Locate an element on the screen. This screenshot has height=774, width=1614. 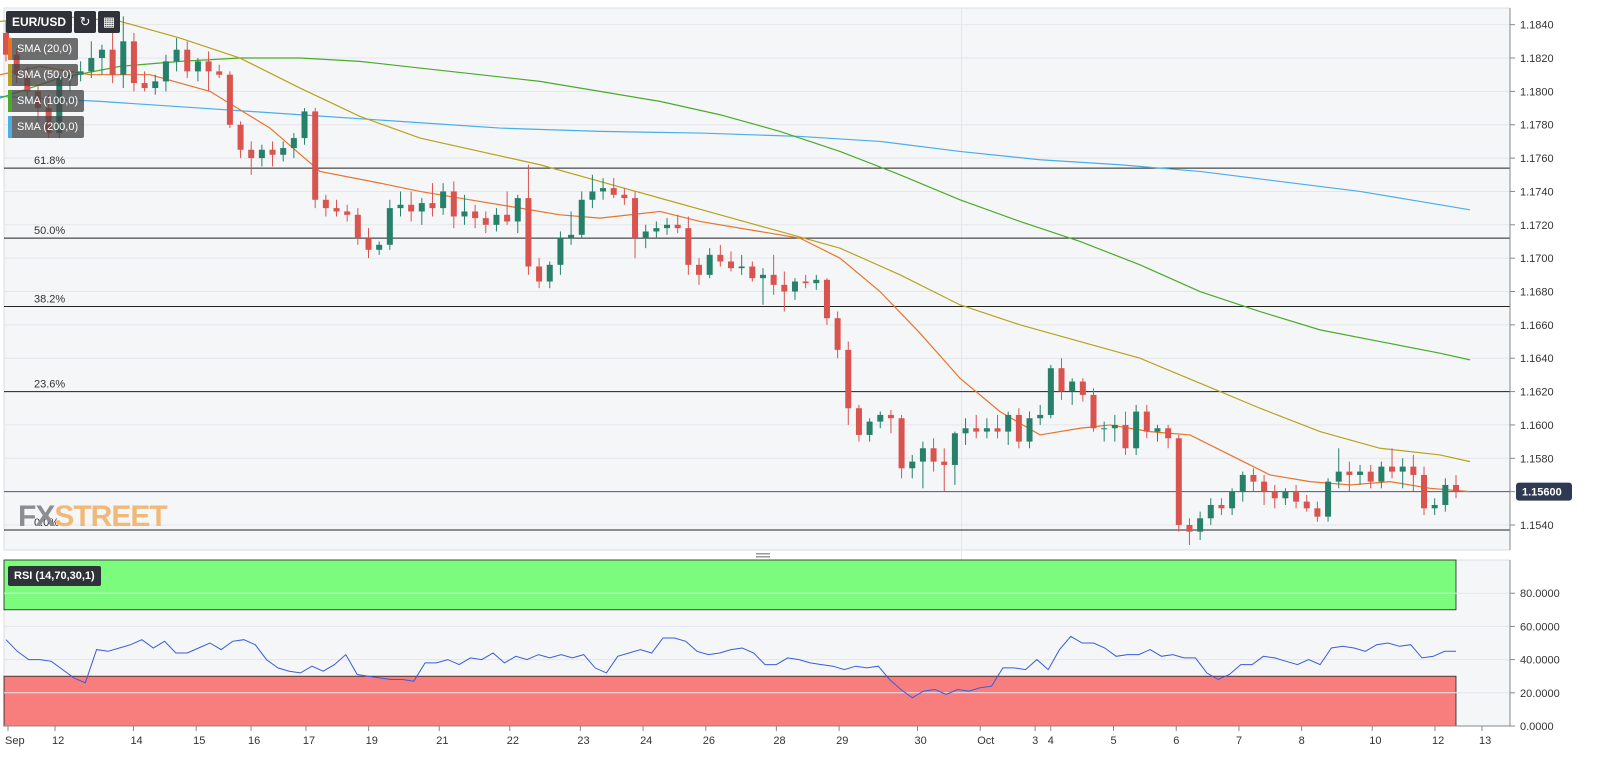
sma-200-legend: SMA (200,0) is located at coordinates (46, 127).